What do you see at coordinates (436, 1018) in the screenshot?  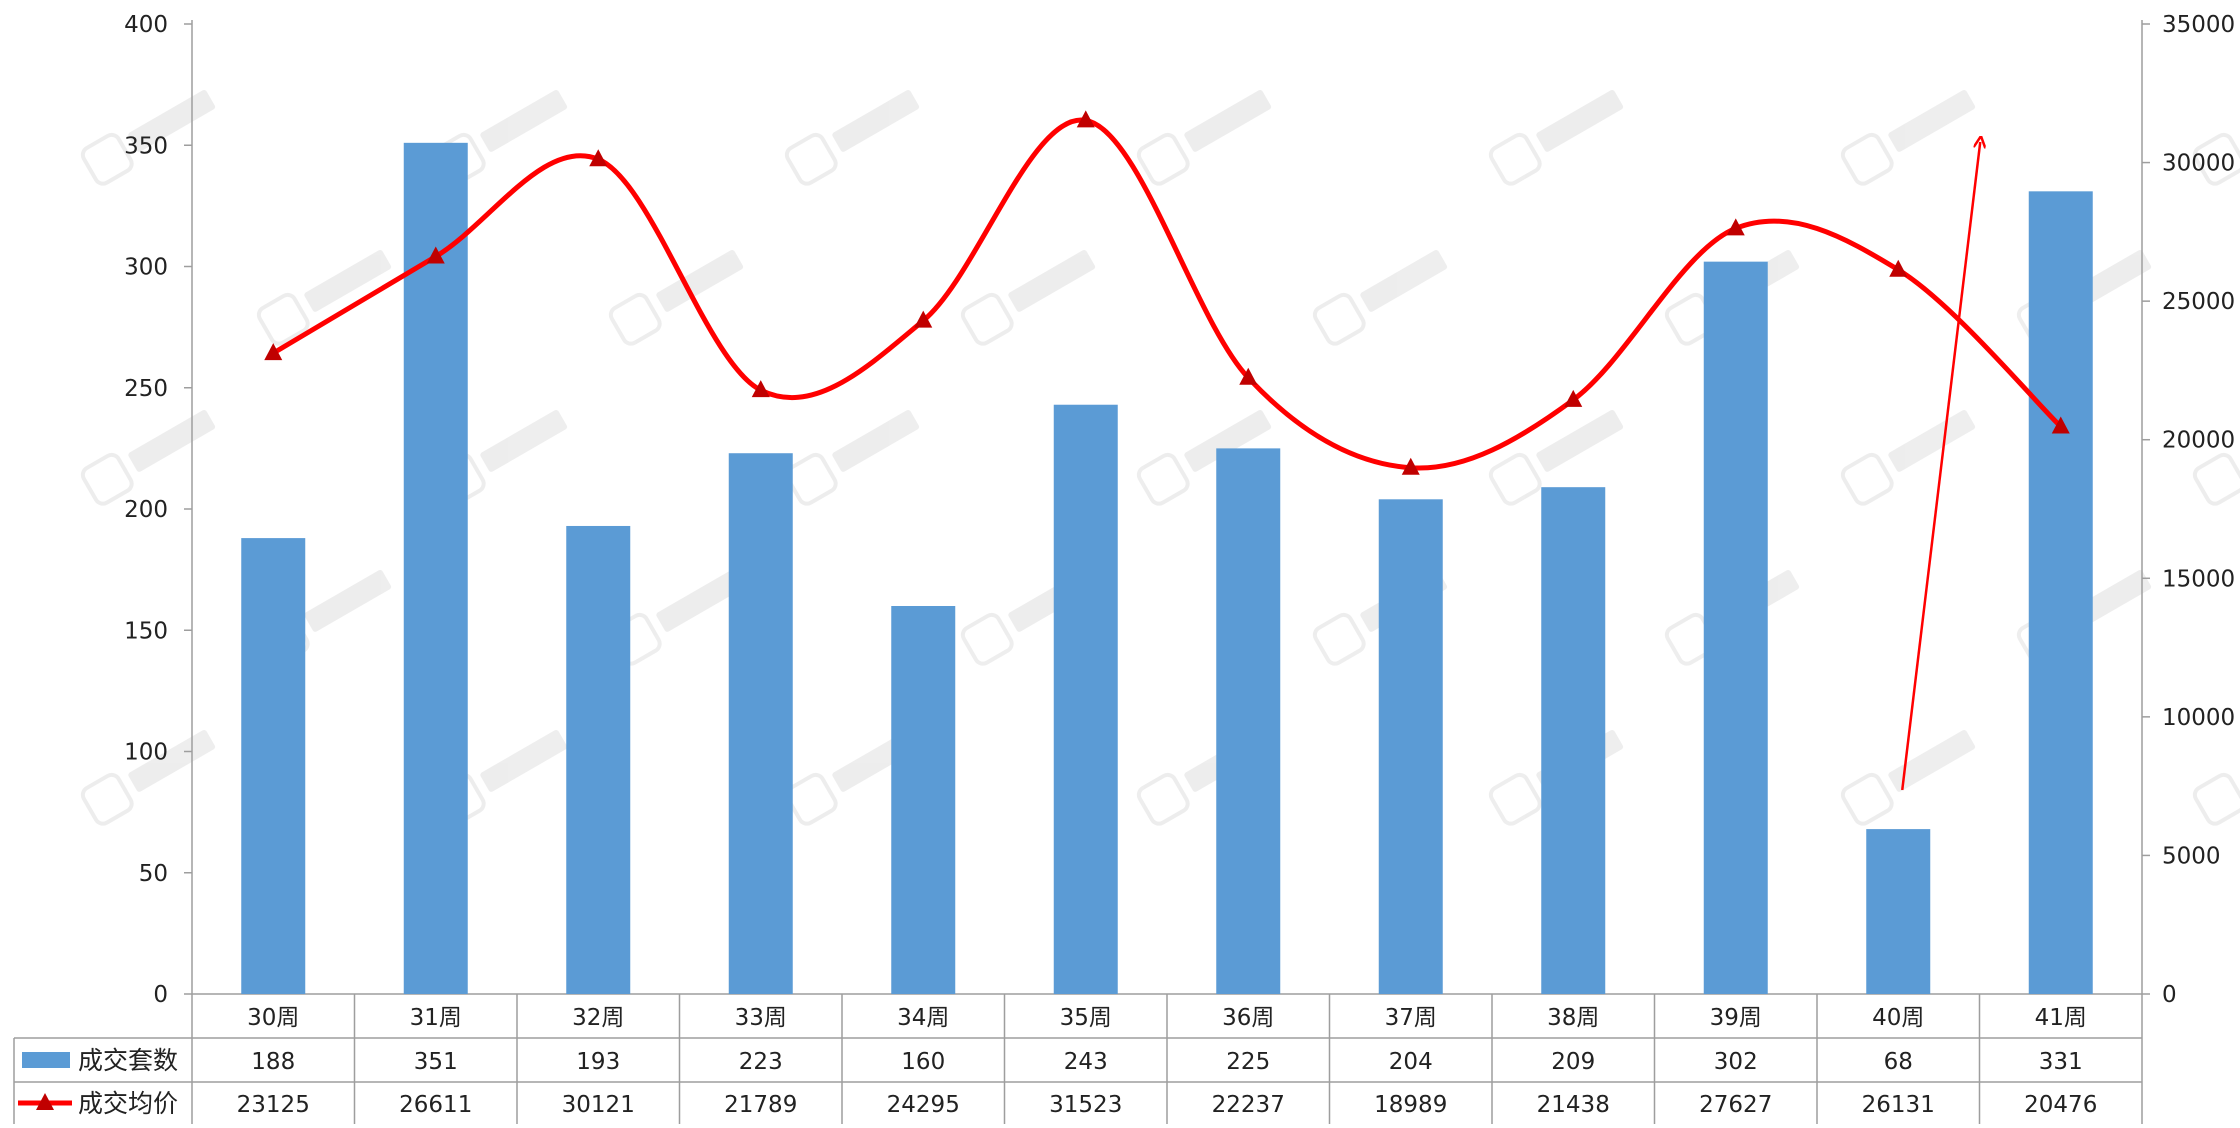 I see `x-category-label: 31周` at bounding box center [436, 1018].